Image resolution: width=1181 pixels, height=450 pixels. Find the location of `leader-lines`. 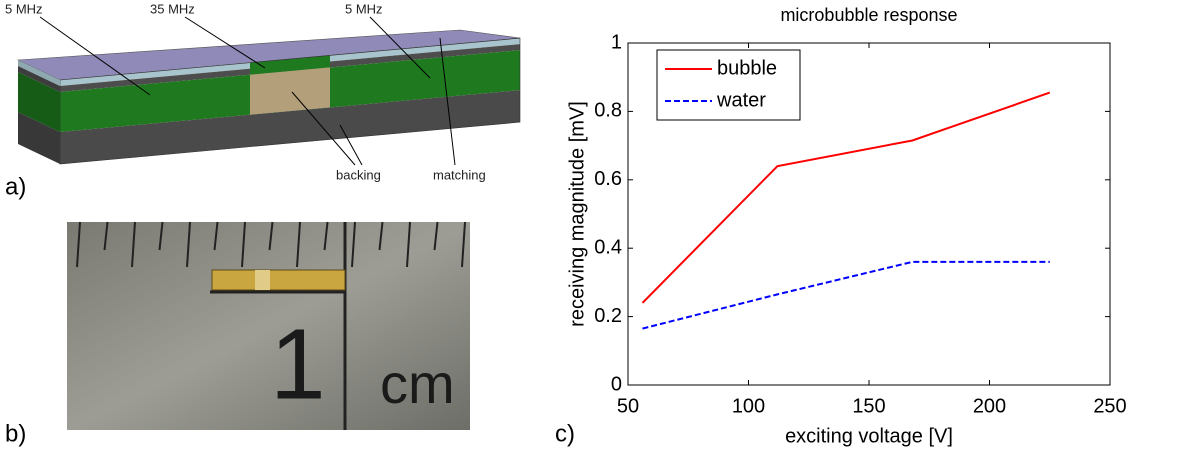

leader-lines is located at coordinates (247, 91).